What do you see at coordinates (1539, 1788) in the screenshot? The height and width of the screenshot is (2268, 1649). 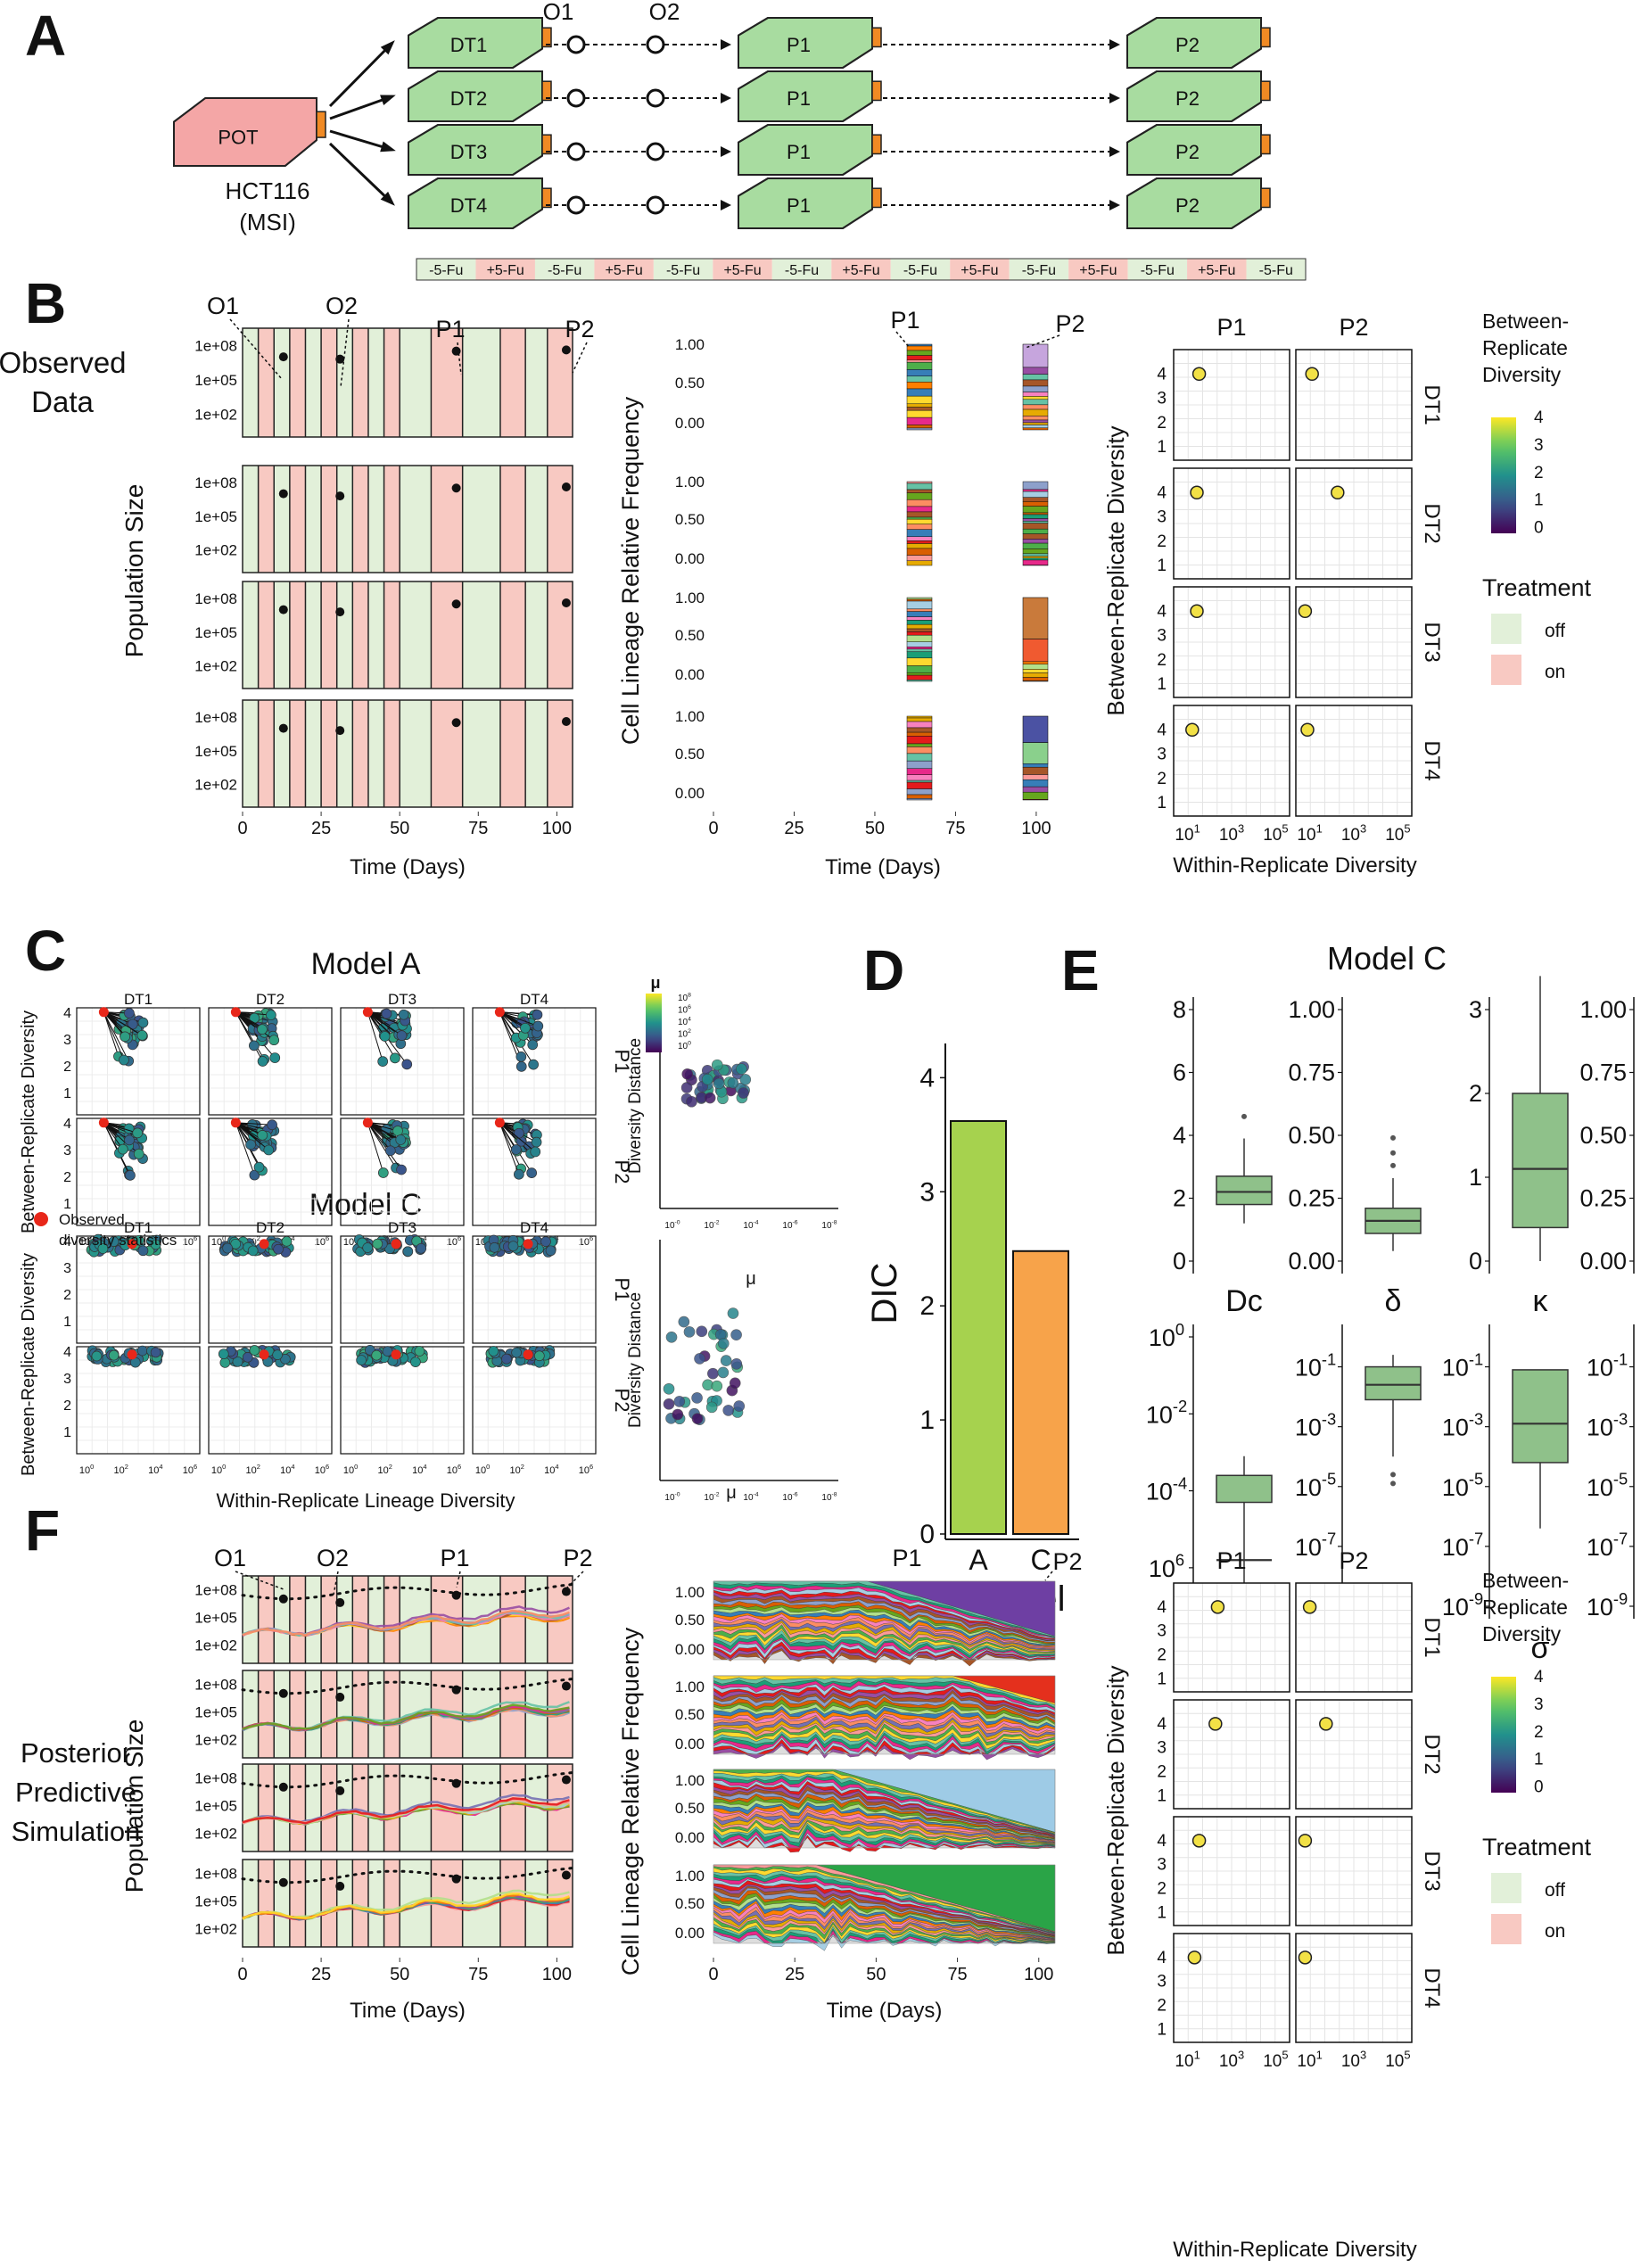 I see `colorbar-tick: 0` at bounding box center [1539, 1788].